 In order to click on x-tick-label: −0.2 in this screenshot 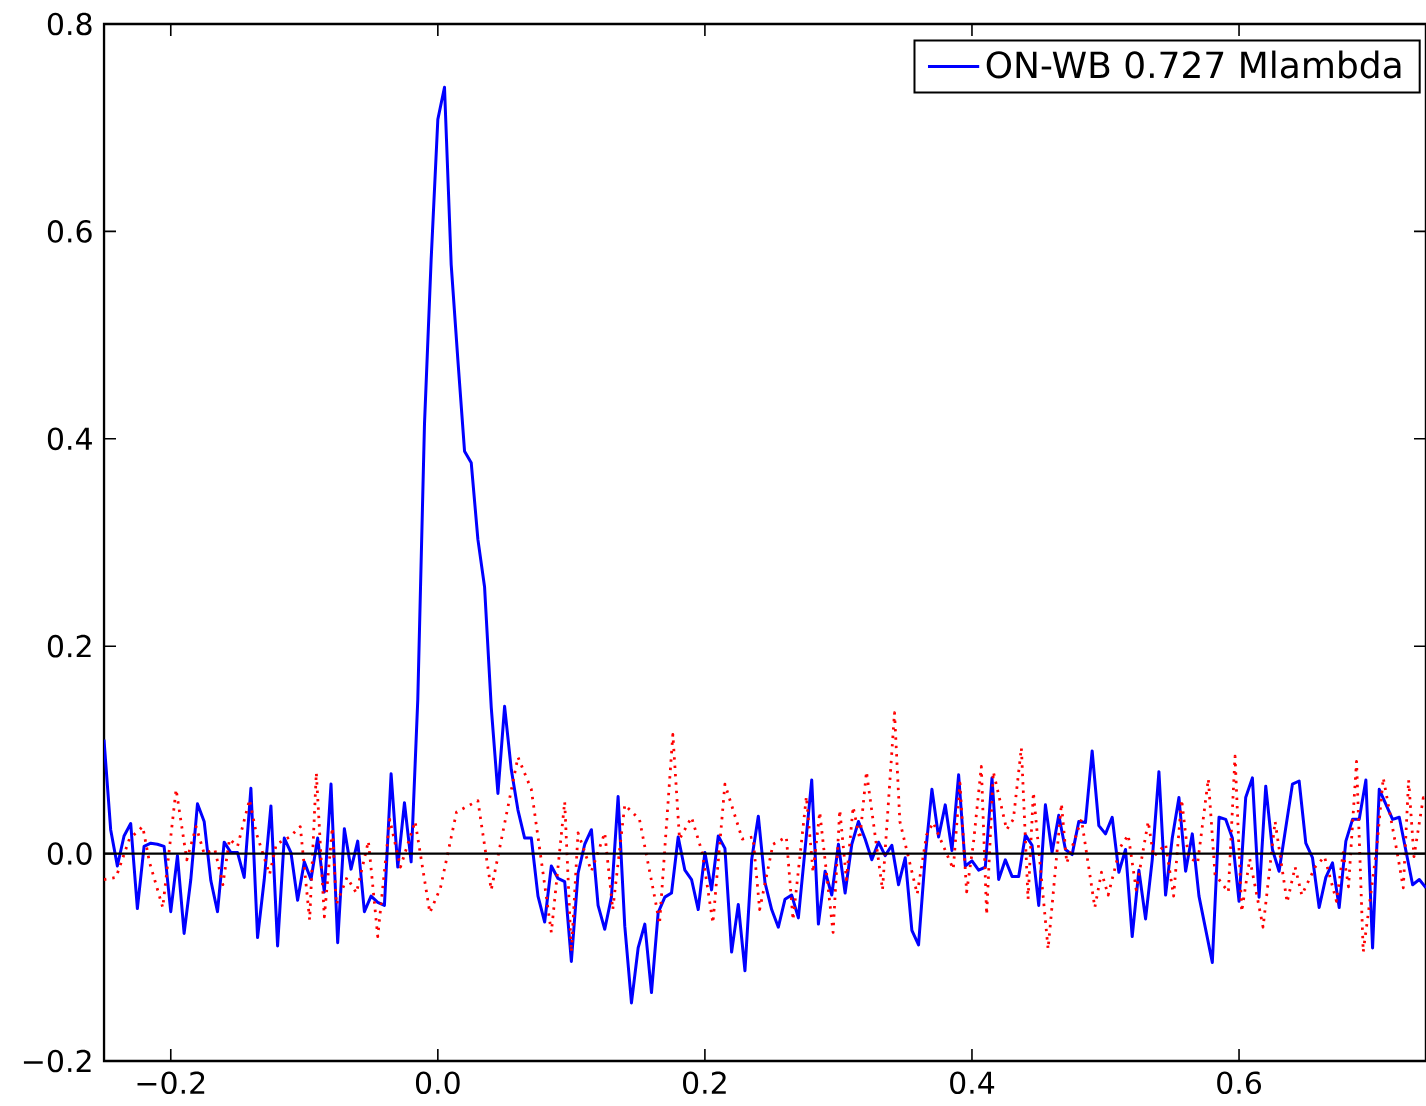, I will do `click(171, 1083)`.